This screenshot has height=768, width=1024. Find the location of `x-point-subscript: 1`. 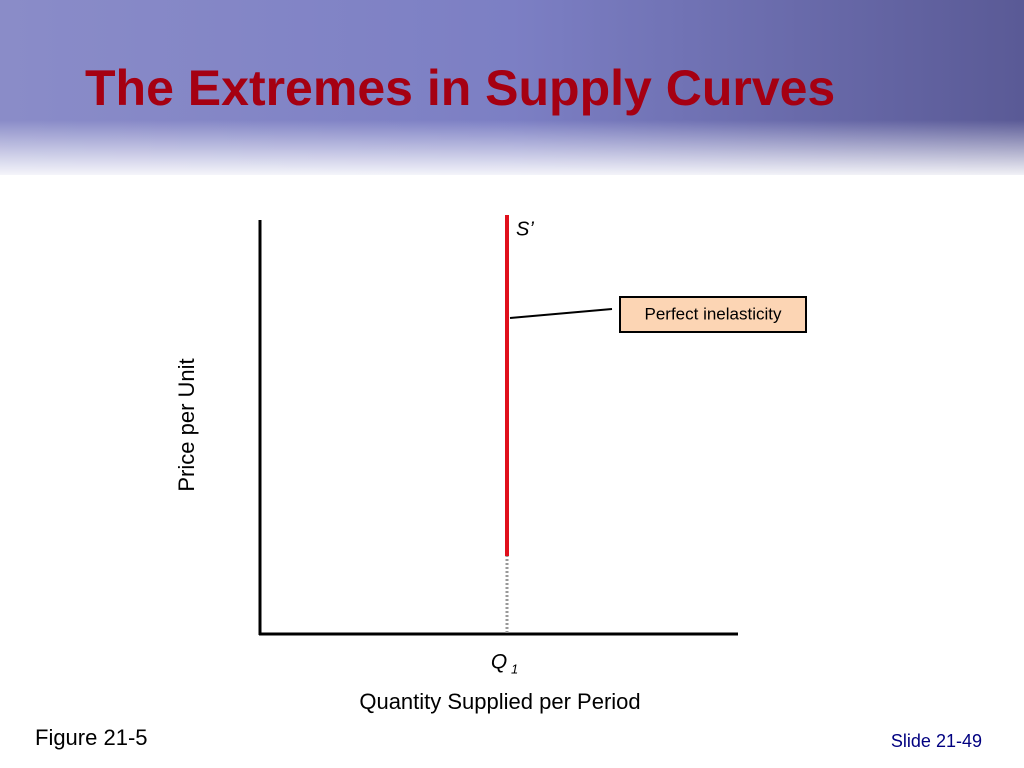

x-point-subscript: 1 is located at coordinates (514, 668).